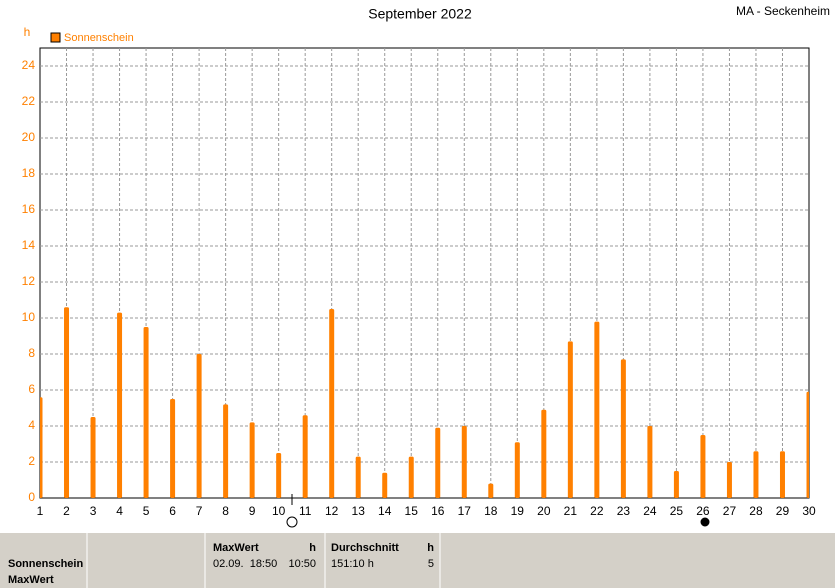 The width and height of the screenshot is (835, 588). What do you see at coordinates (544, 511) in the screenshot?
I see `x-tick-label: 20` at bounding box center [544, 511].